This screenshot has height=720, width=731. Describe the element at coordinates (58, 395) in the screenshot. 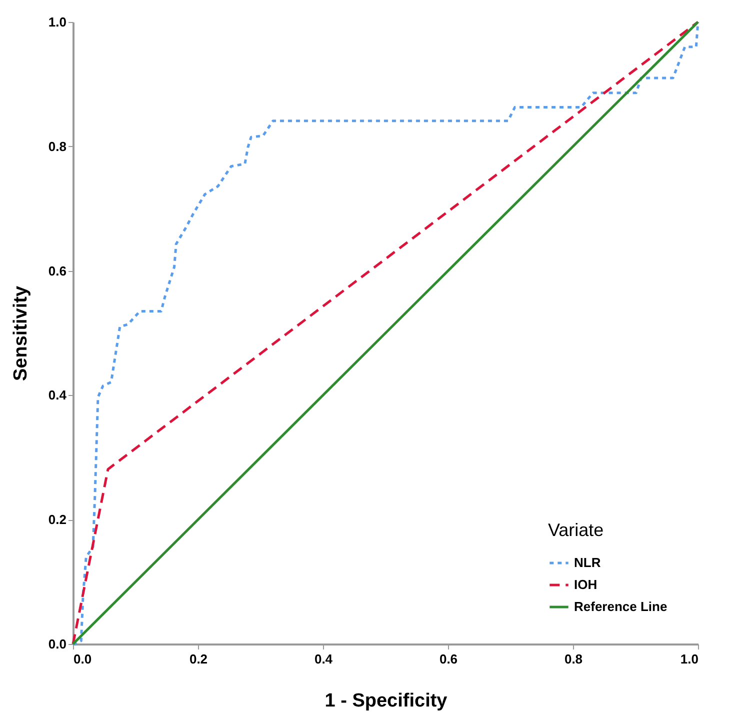

I see `y-tick-label: 0.4` at that location.